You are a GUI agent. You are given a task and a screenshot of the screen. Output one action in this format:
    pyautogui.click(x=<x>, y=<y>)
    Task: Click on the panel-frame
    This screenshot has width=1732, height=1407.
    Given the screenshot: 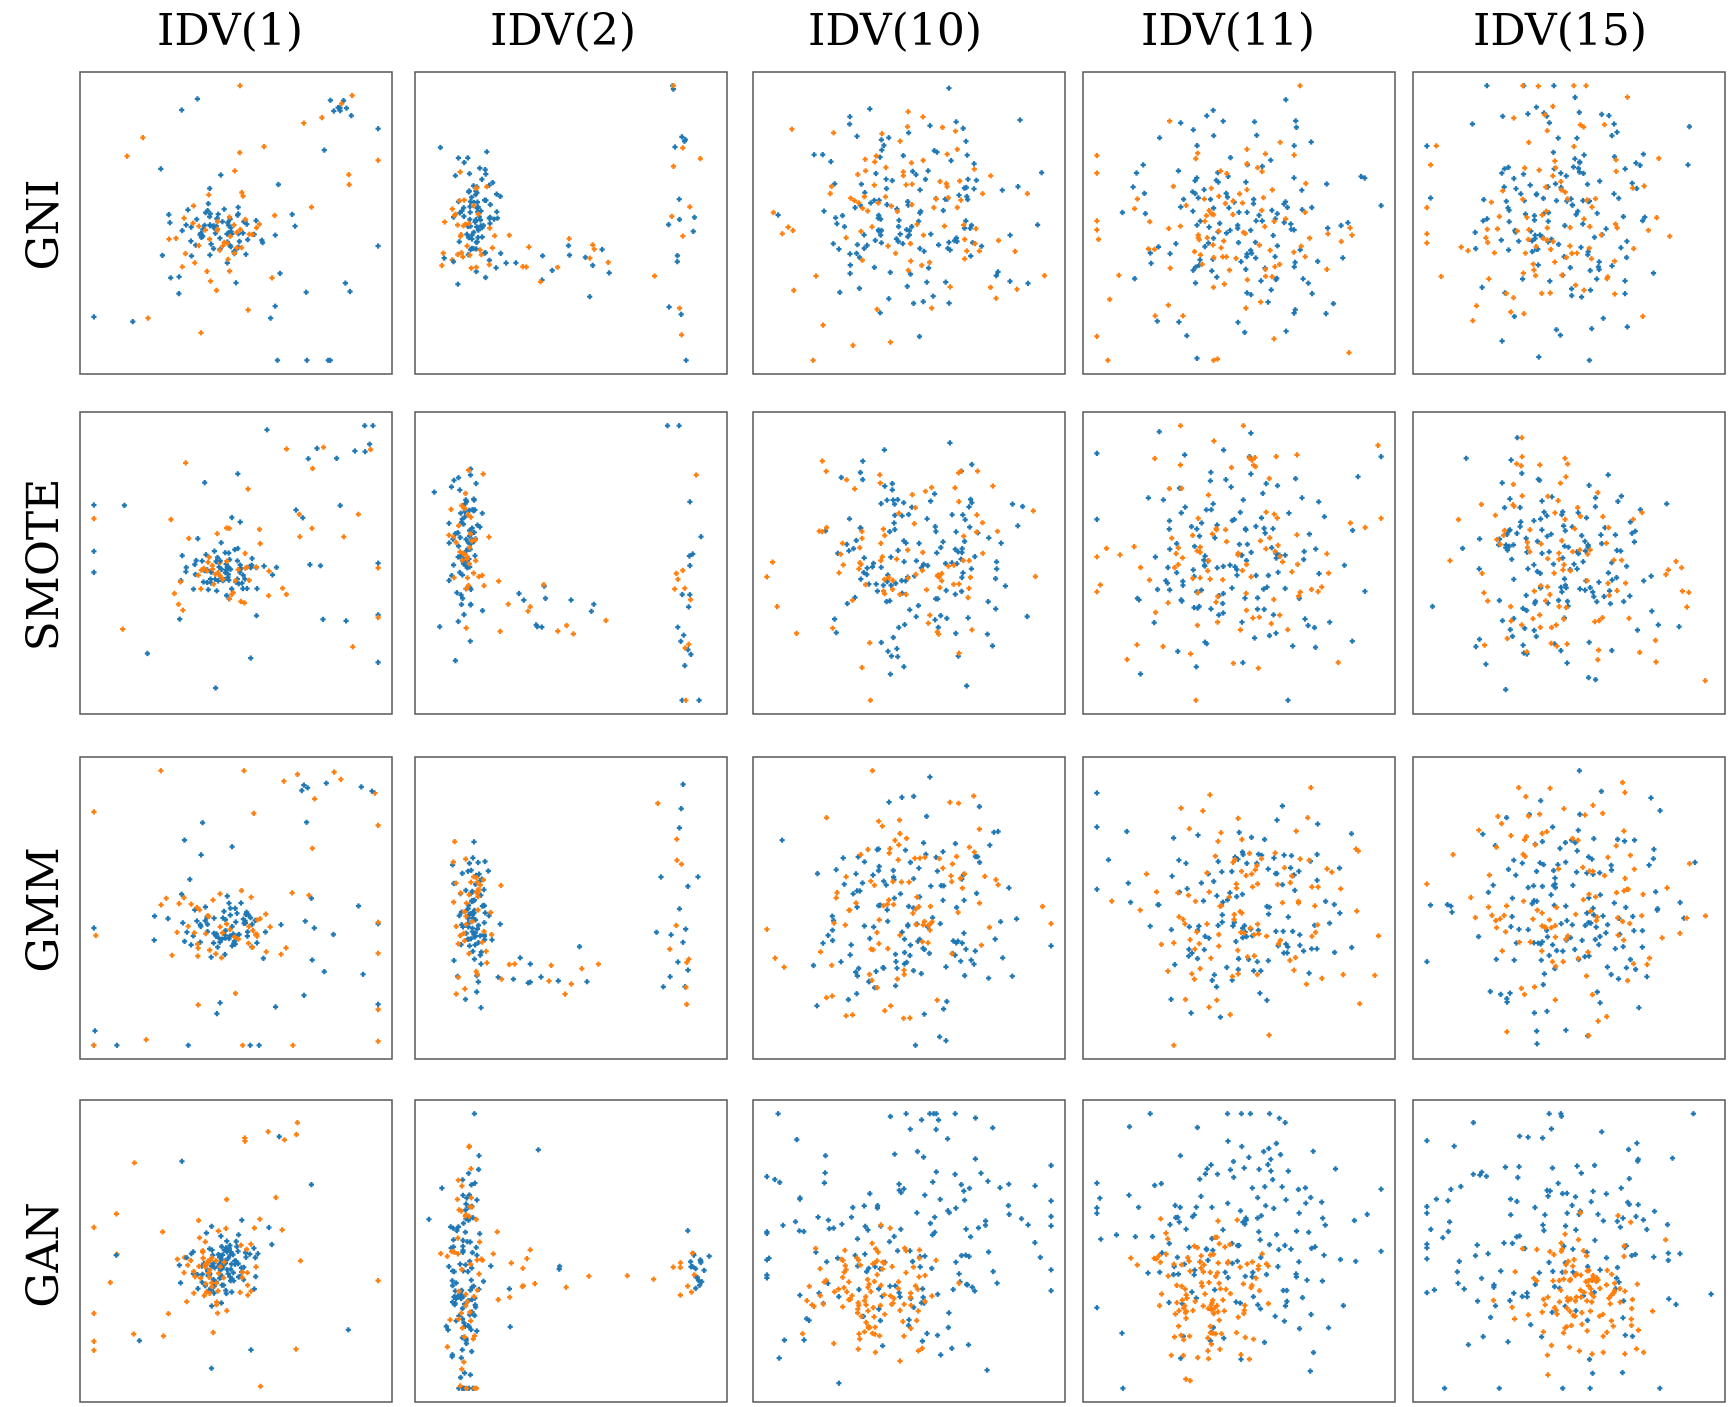 What is the action you would take?
    pyautogui.click(x=1239, y=908)
    